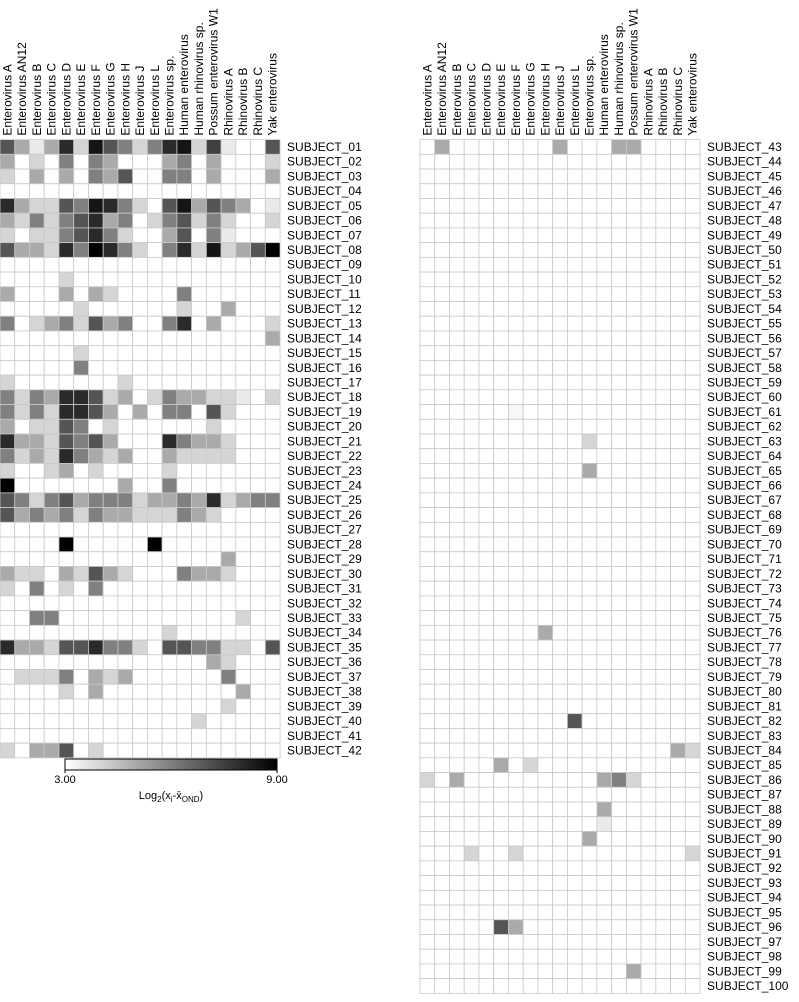  Describe the element at coordinates (545, 99) in the screenshot. I see `column-label: Enterovirus H` at that location.